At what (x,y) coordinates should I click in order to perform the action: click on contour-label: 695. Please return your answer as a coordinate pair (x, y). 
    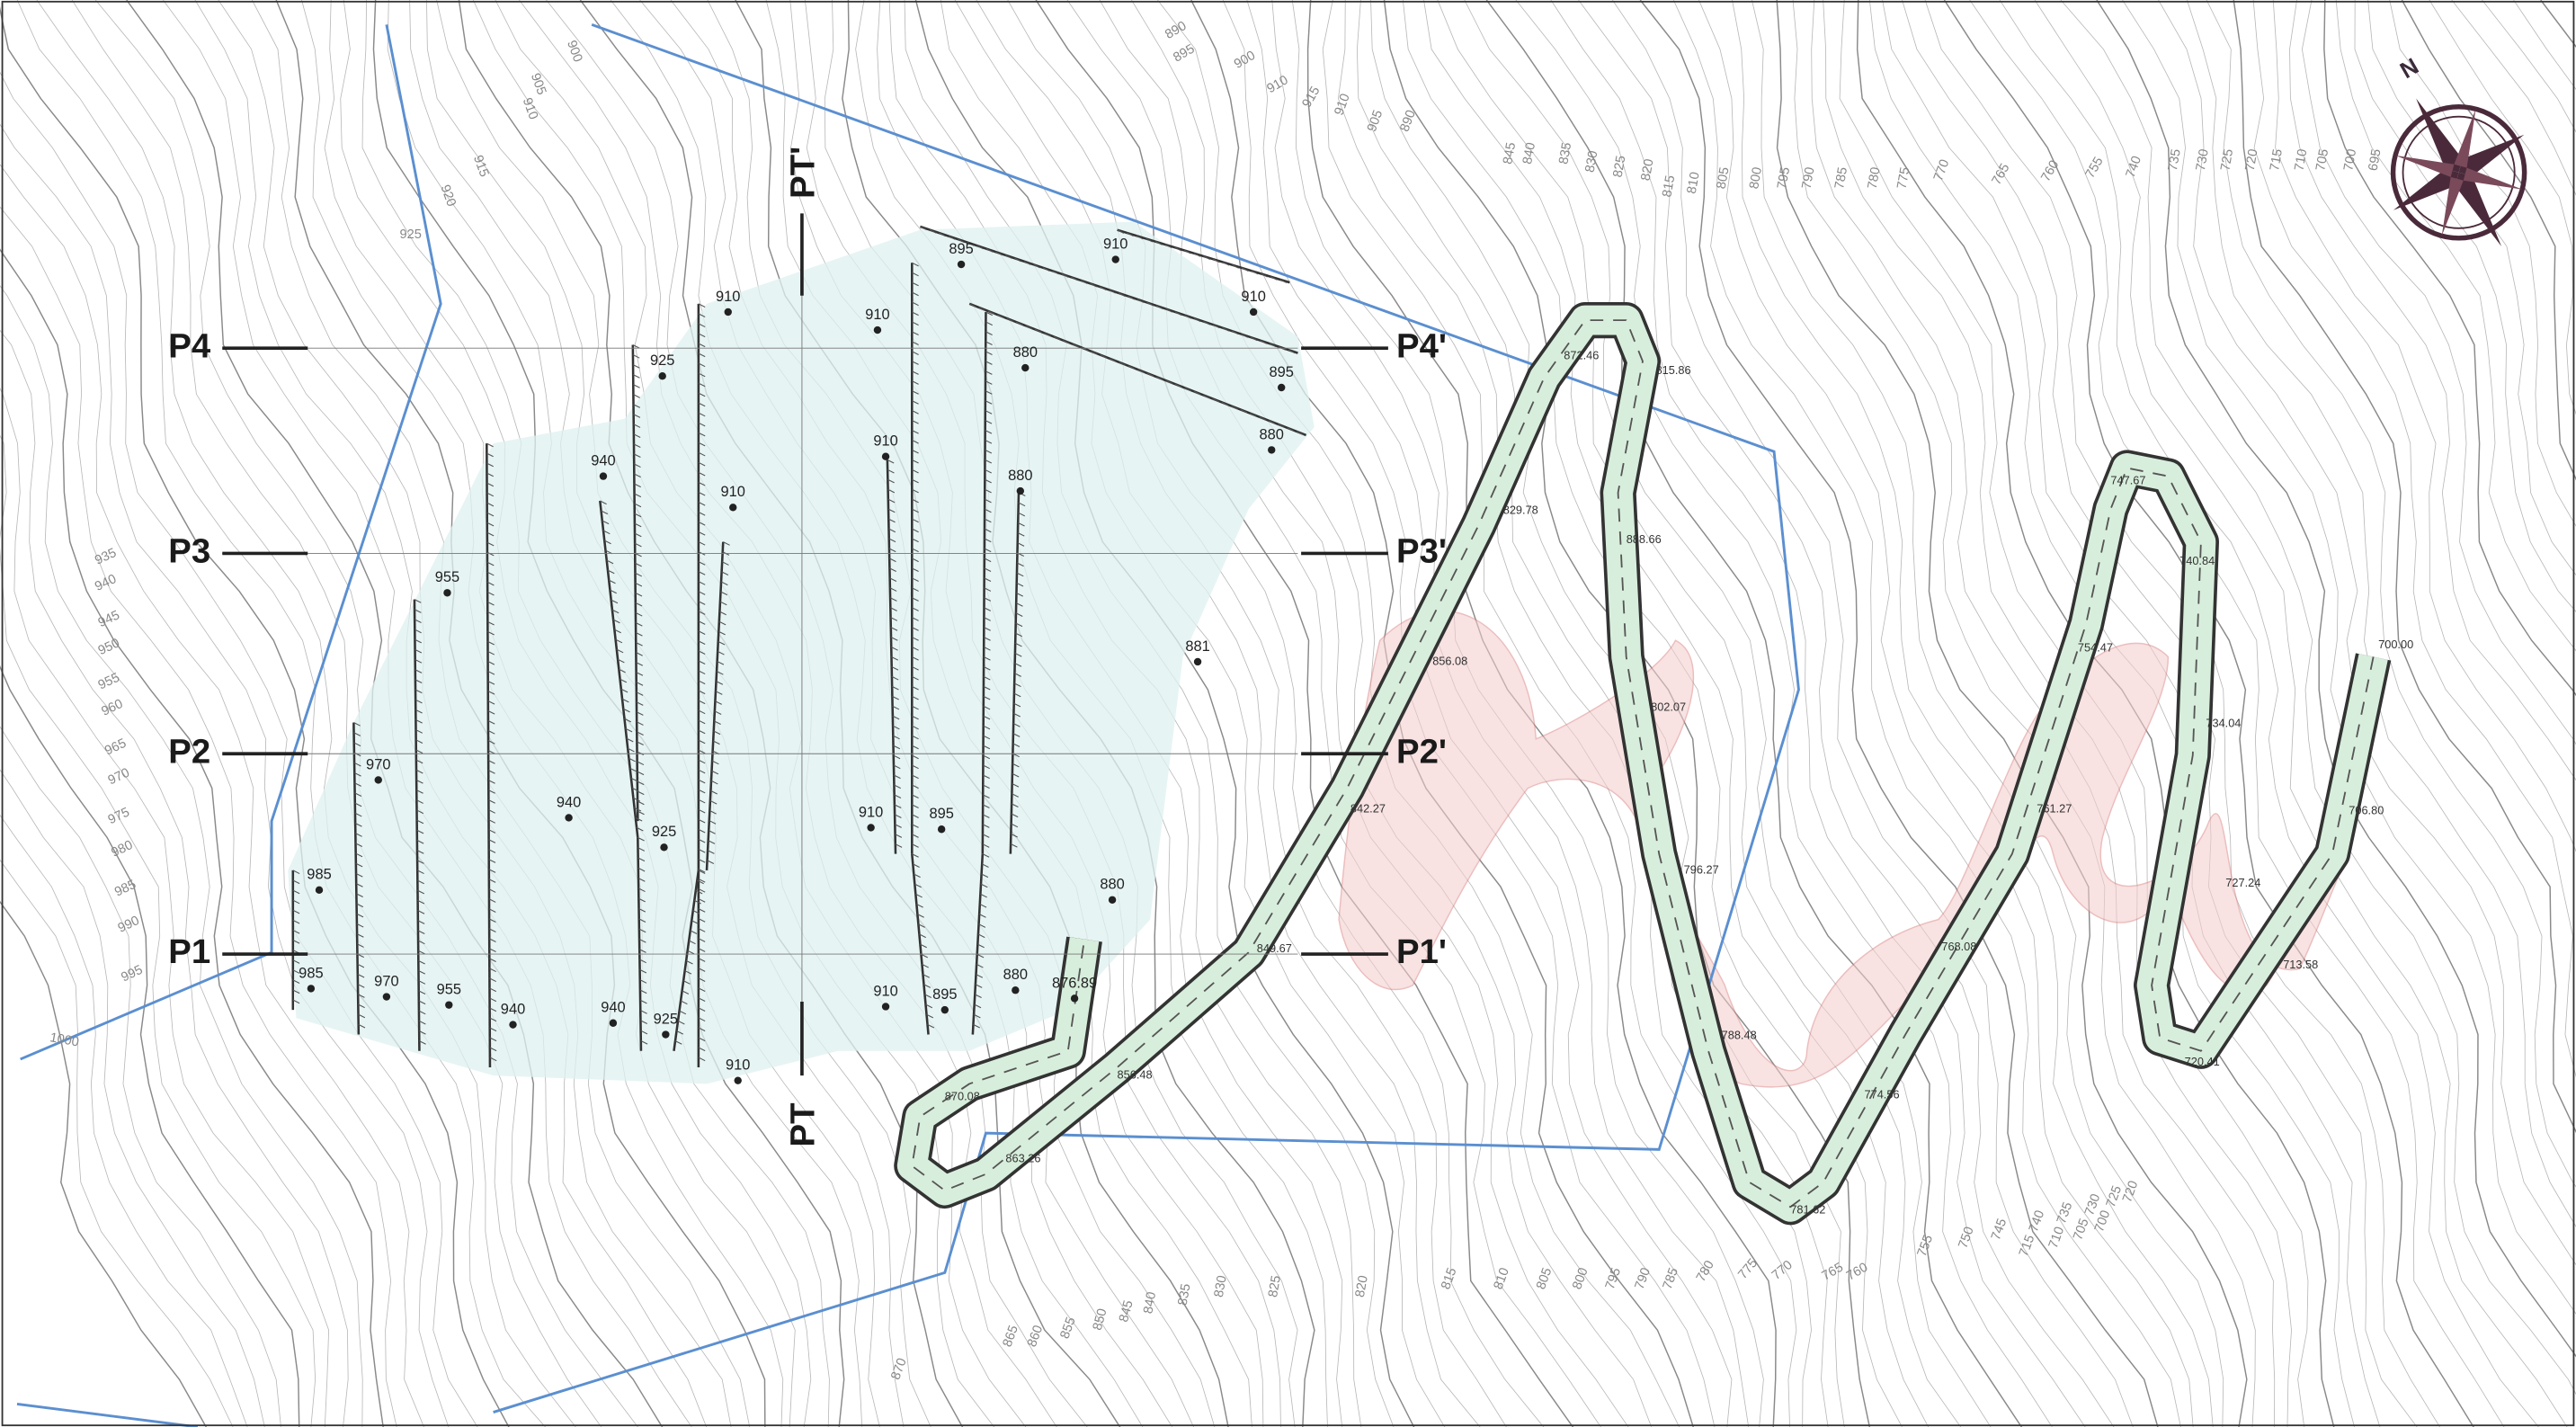
    Looking at the image, I should click on (2376, 160).